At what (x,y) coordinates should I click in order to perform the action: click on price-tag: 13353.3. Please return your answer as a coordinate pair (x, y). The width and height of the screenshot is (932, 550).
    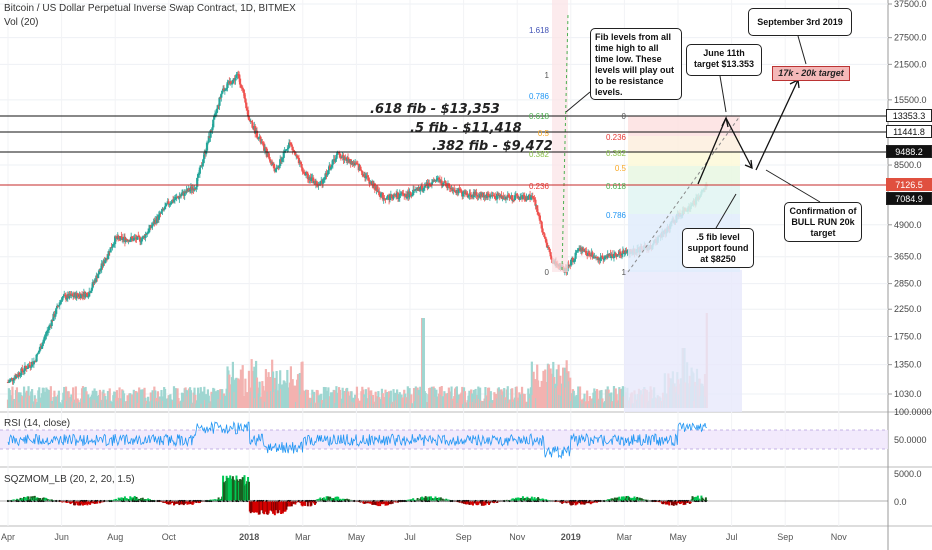
    Looking at the image, I should click on (909, 115).